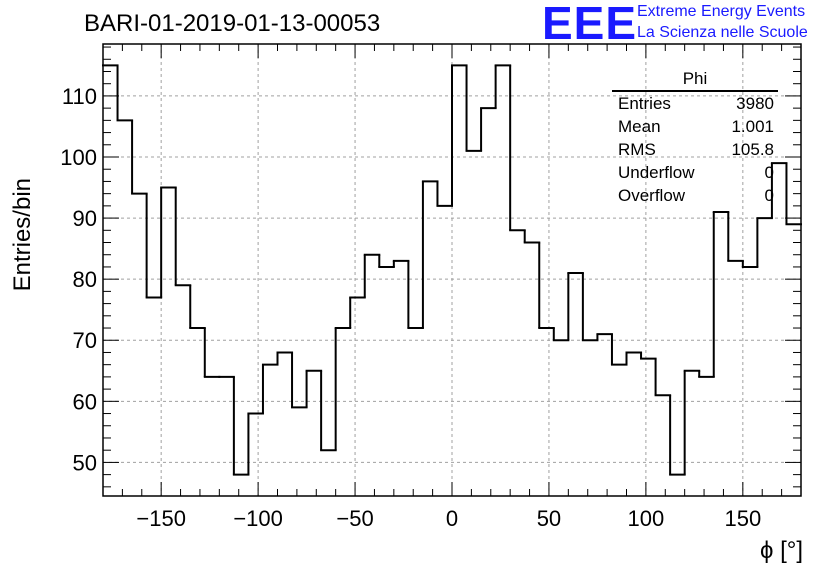 This screenshot has width=836, height=572. What do you see at coordinates (85, 462) in the screenshot?
I see `y-tick-label: 50` at bounding box center [85, 462].